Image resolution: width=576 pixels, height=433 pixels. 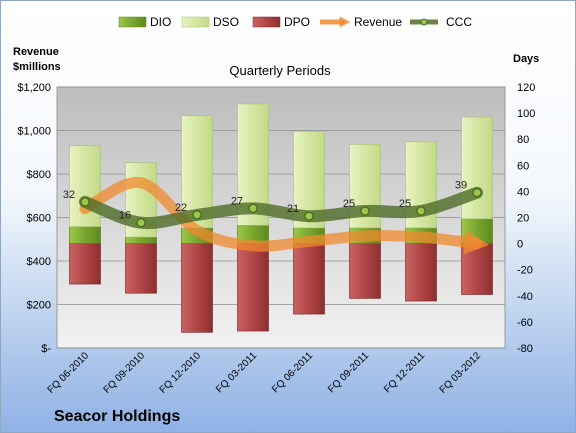 What do you see at coordinates (34, 132) in the screenshot?
I see `left-tick-label: $1,000` at bounding box center [34, 132].